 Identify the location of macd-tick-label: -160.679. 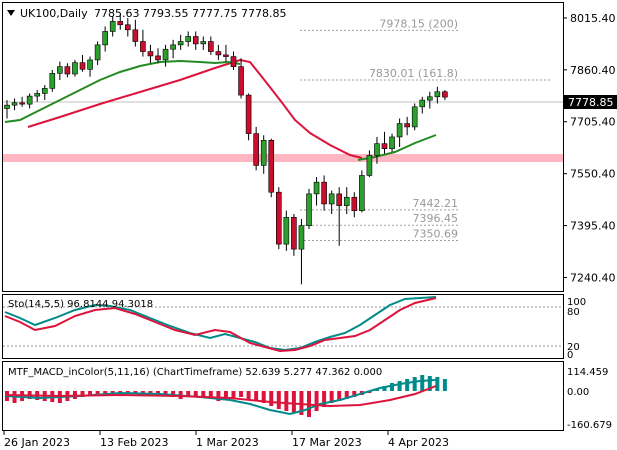
(589, 425).